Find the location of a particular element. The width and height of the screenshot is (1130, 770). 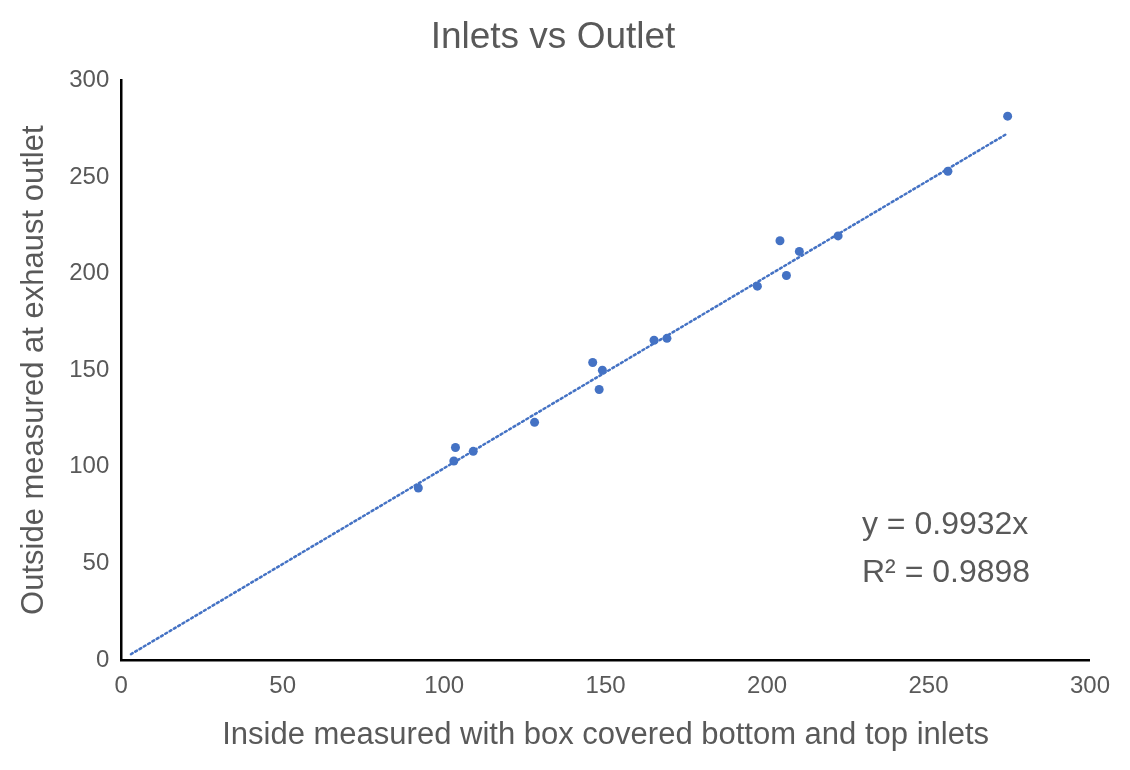

x-tick-label: 0 is located at coordinates (121, 685).